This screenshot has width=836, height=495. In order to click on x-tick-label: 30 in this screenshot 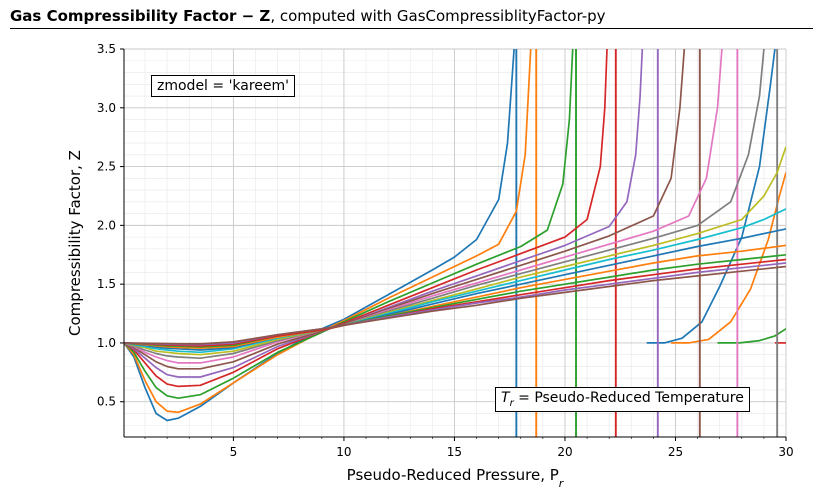, I will do `click(785, 452)`.